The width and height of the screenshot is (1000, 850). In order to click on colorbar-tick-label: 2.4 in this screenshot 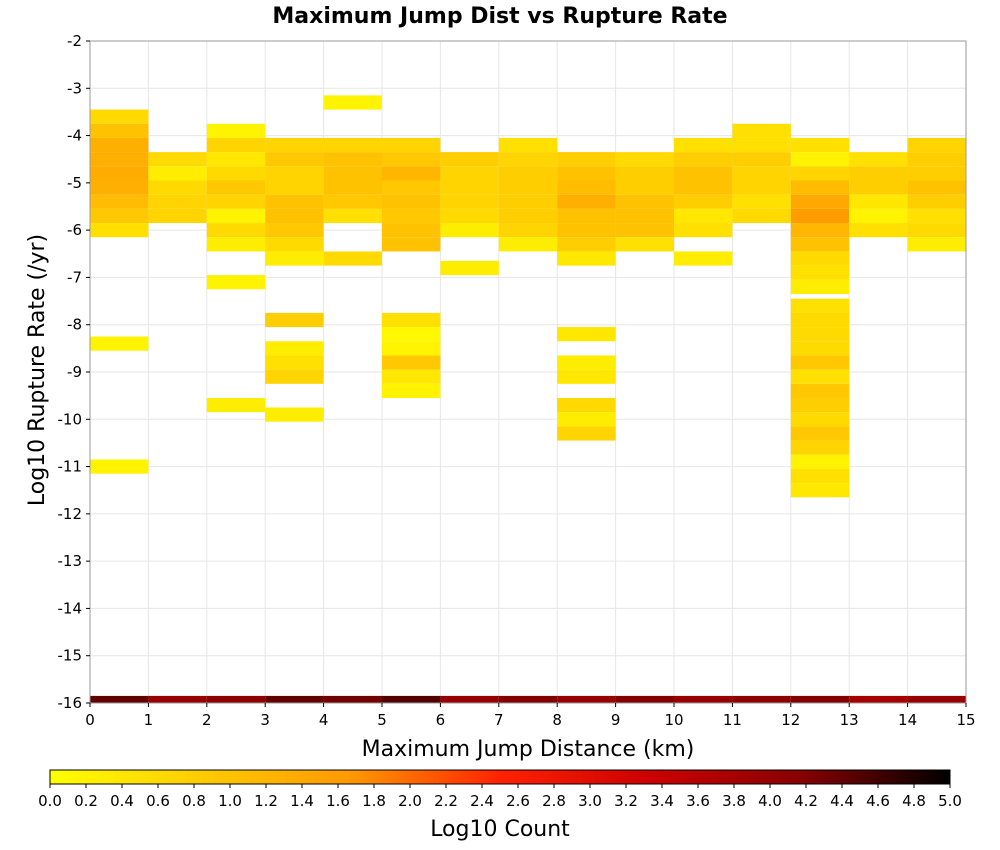, I will do `click(482, 801)`.